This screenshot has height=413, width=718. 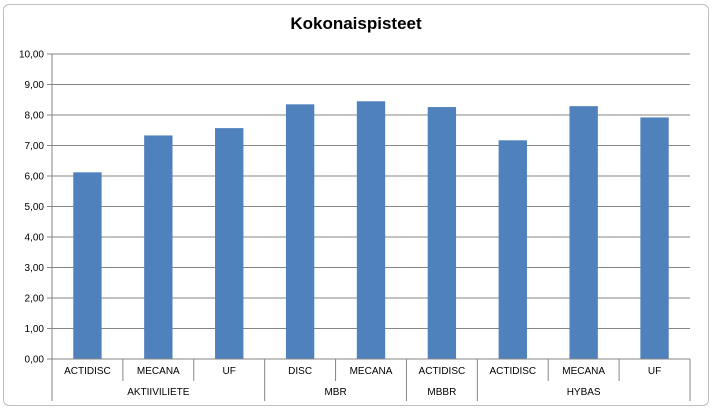 I want to click on group-label: MBR, so click(x=335, y=392).